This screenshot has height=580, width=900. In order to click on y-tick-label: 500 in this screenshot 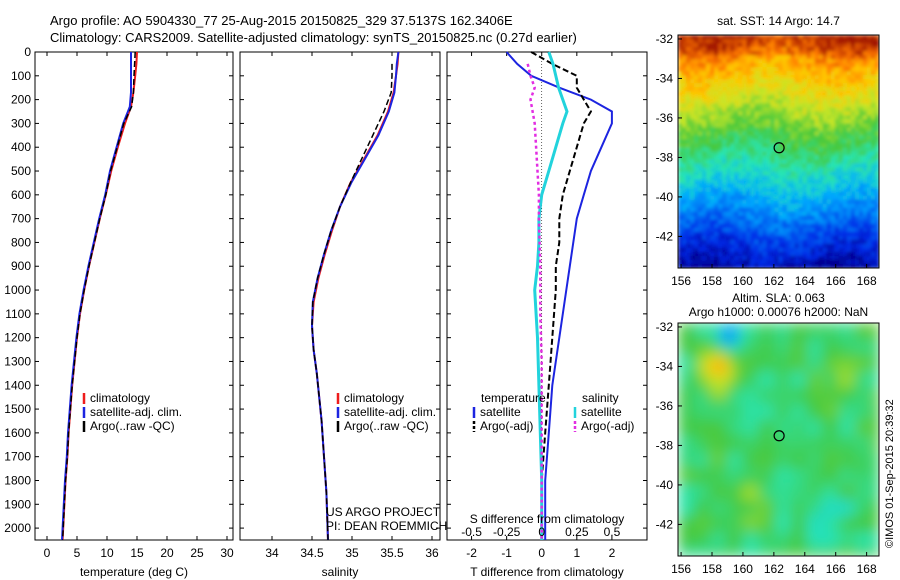, I will do `click(21, 171)`.